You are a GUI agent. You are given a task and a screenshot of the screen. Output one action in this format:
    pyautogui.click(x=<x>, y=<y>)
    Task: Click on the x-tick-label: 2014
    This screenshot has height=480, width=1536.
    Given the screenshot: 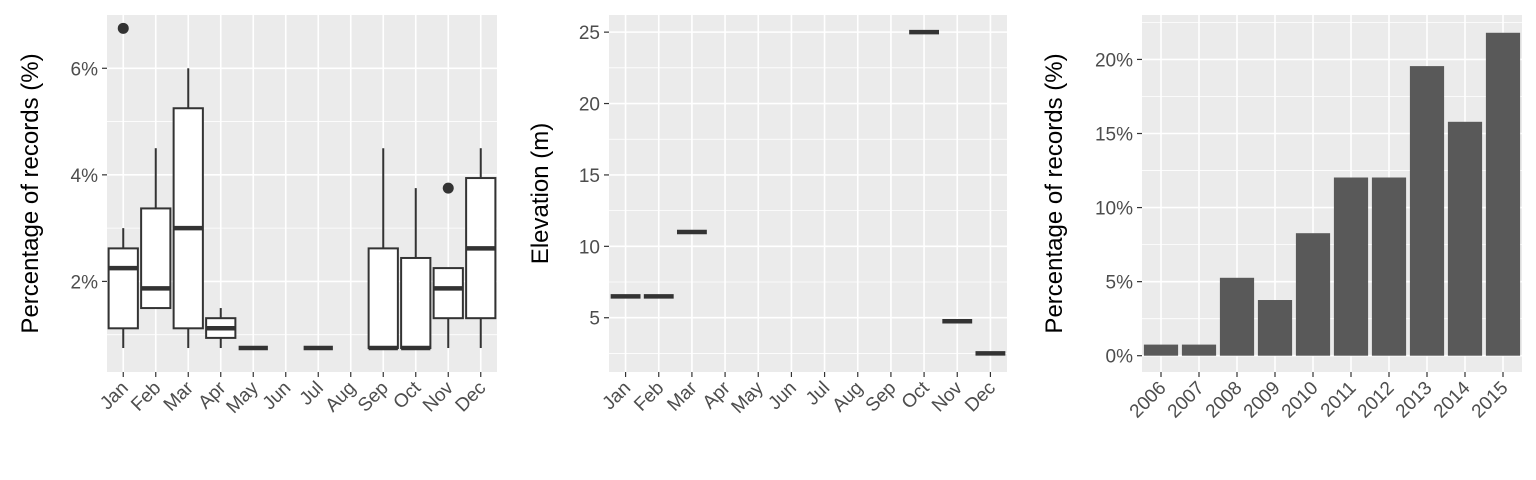 What is the action you would take?
    pyautogui.click(x=1452, y=399)
    